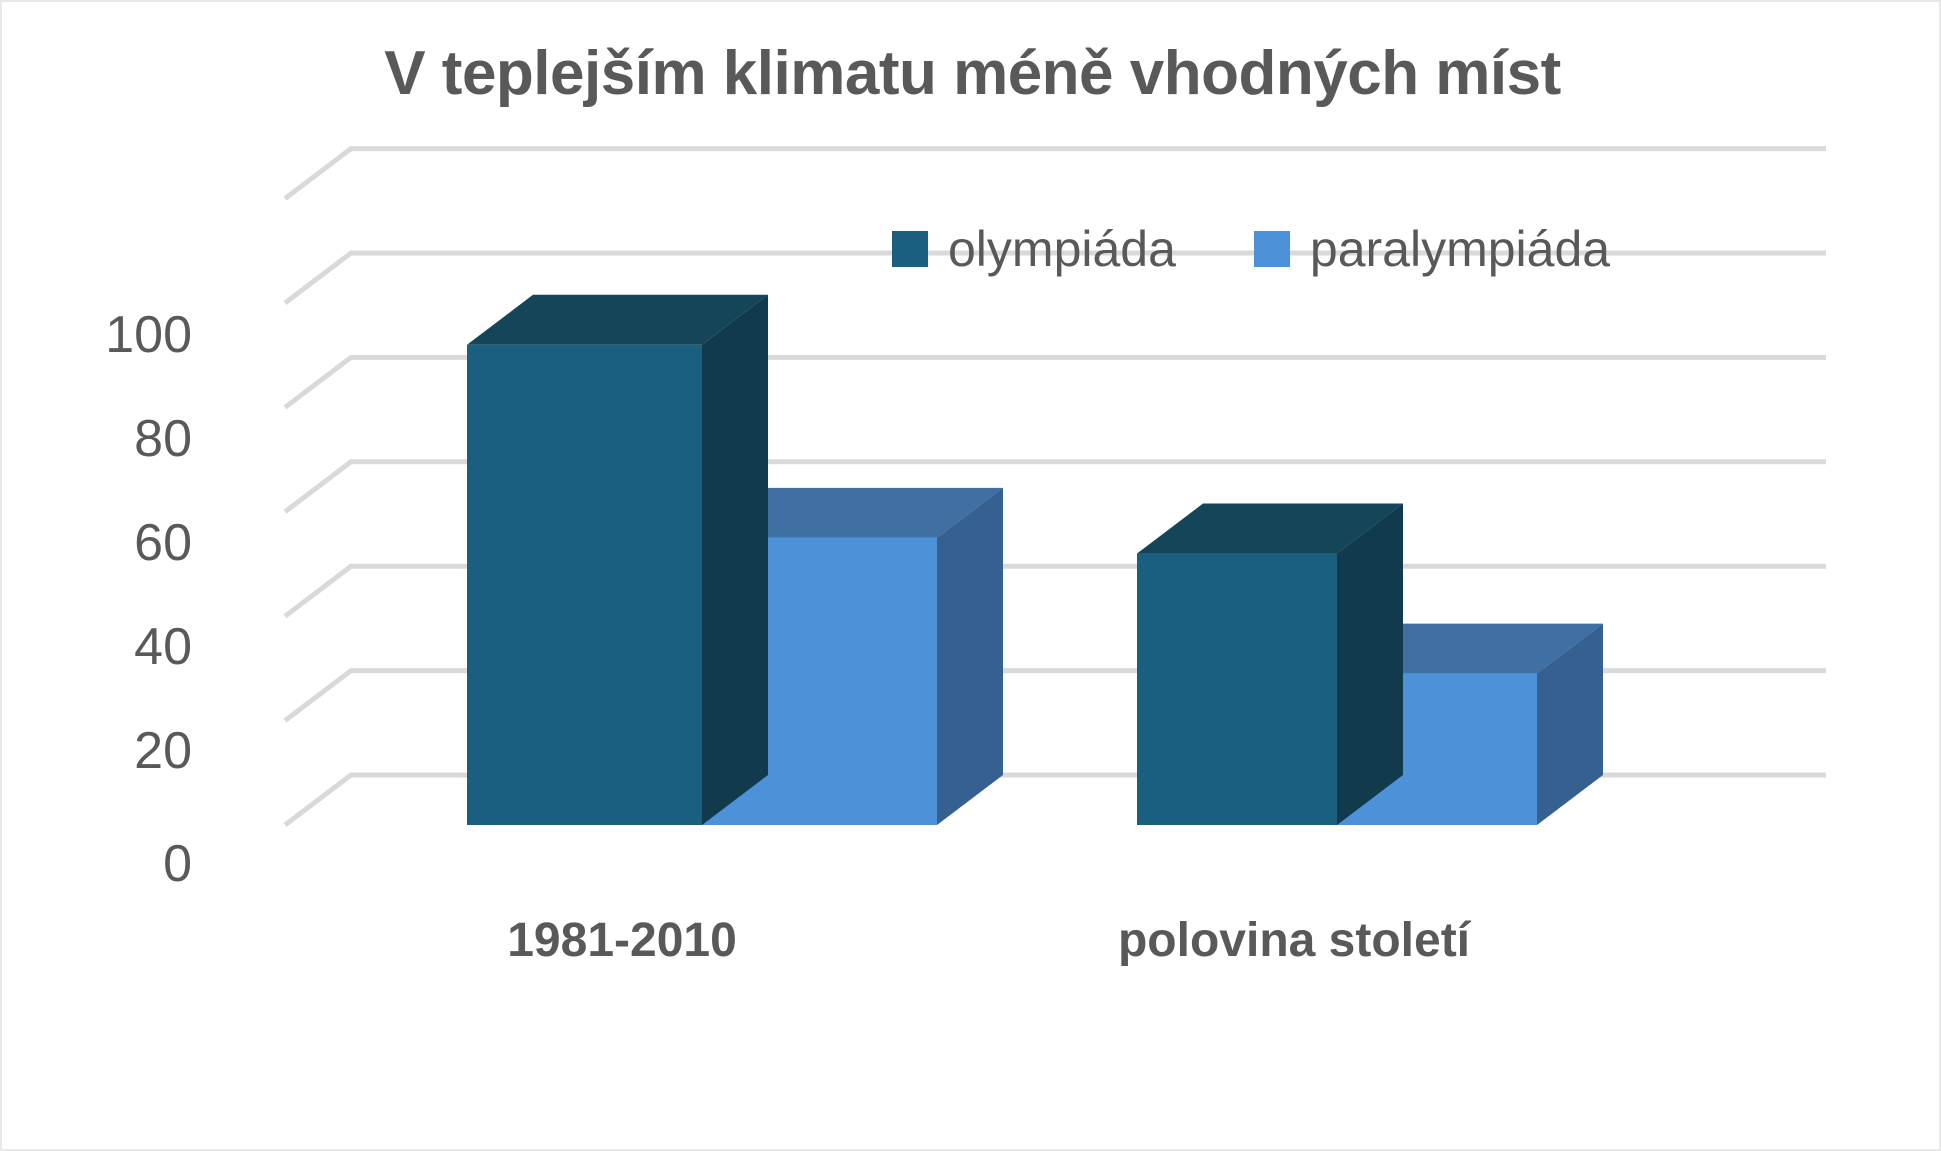 Image resolution: width=1941 pixels, height=1151 pixels. What do you see at coordinates (1062, 249) in the screenshot?
I see `legend-label: olympiáda` at bounding box center [1062, 249].